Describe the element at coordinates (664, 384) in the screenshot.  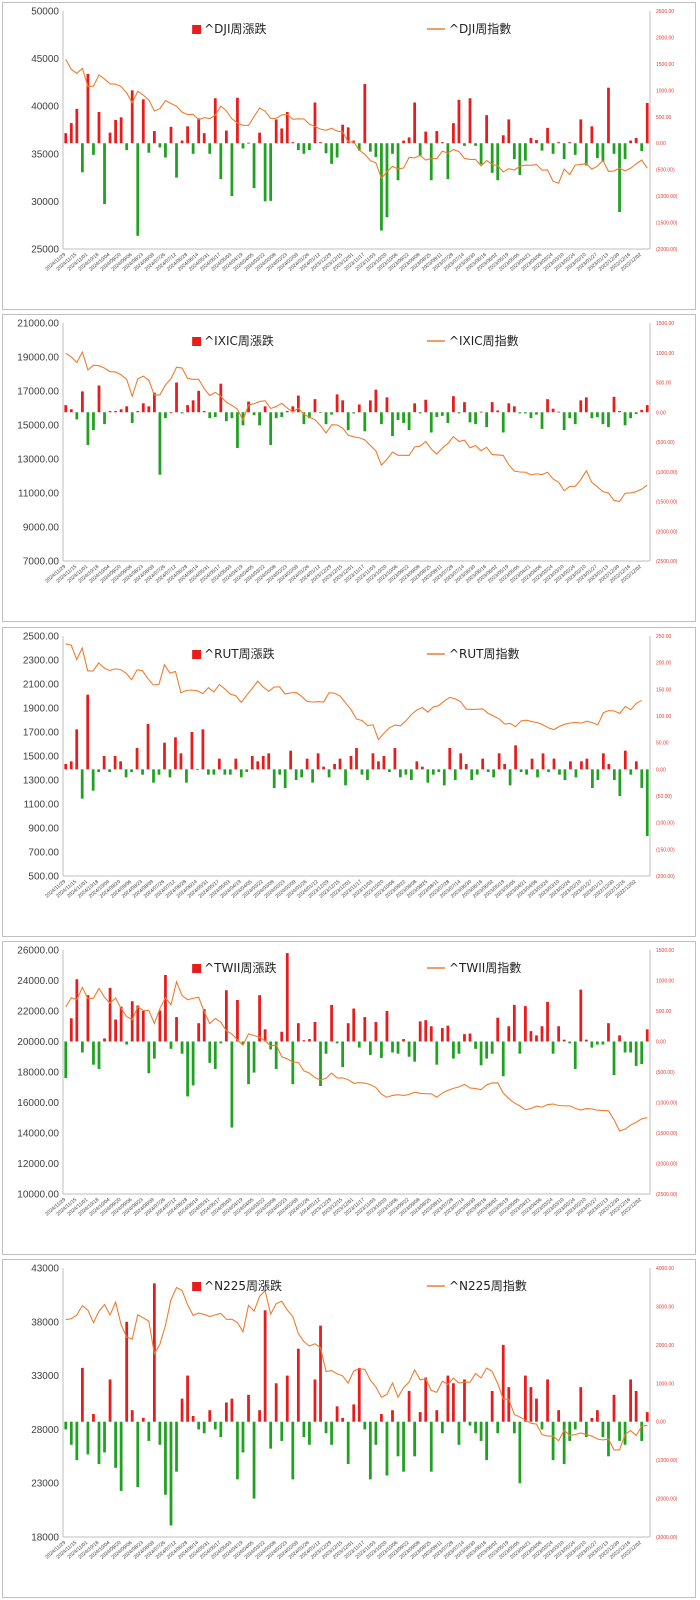
I see `ixic-right-tick-label: 500.00` at that location.